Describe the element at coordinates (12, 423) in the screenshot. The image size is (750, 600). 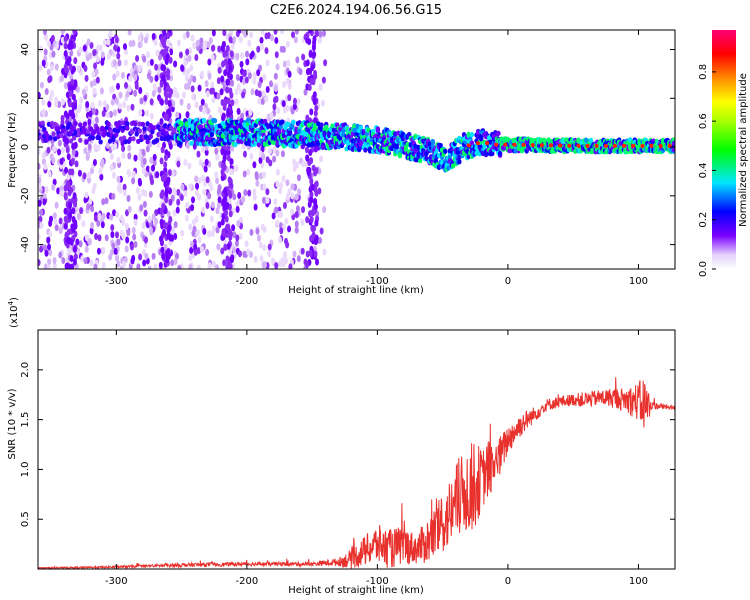
I see `snr-y-label: SNR (10 * v/v)` at that location.